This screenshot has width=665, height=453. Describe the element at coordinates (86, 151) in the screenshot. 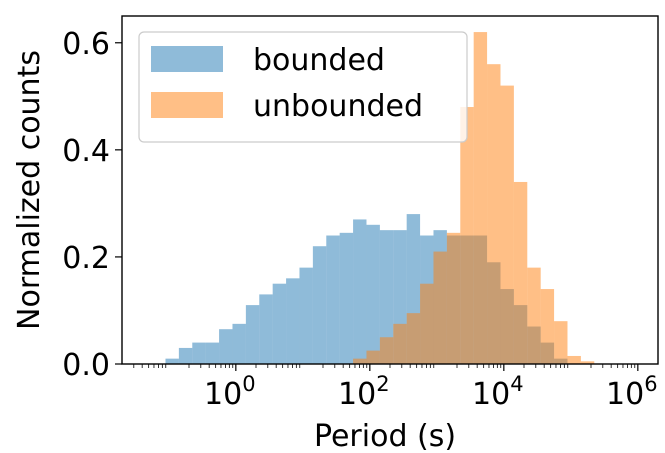

I see `y-tick-label-2: 0.4` at that location.